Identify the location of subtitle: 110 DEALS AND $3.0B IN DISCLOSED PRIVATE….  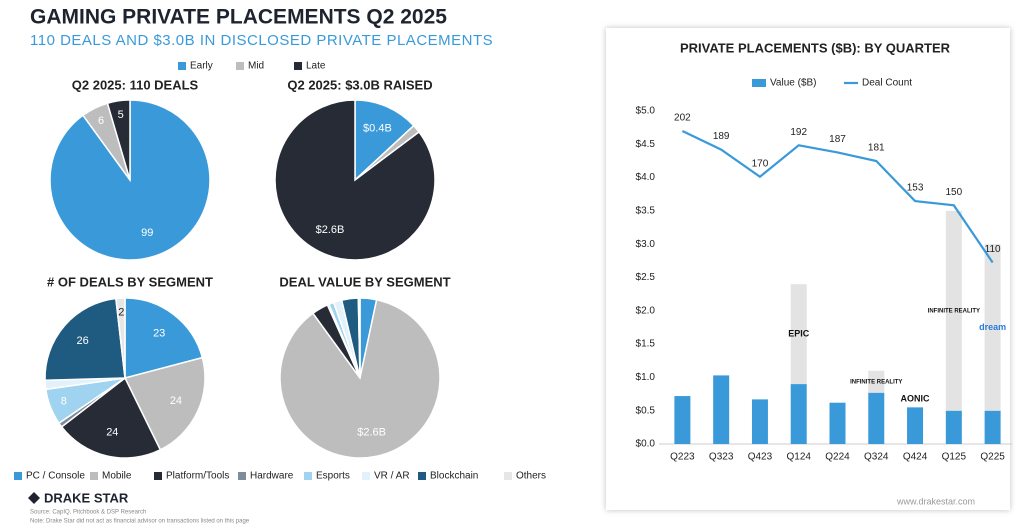
(261, 40).